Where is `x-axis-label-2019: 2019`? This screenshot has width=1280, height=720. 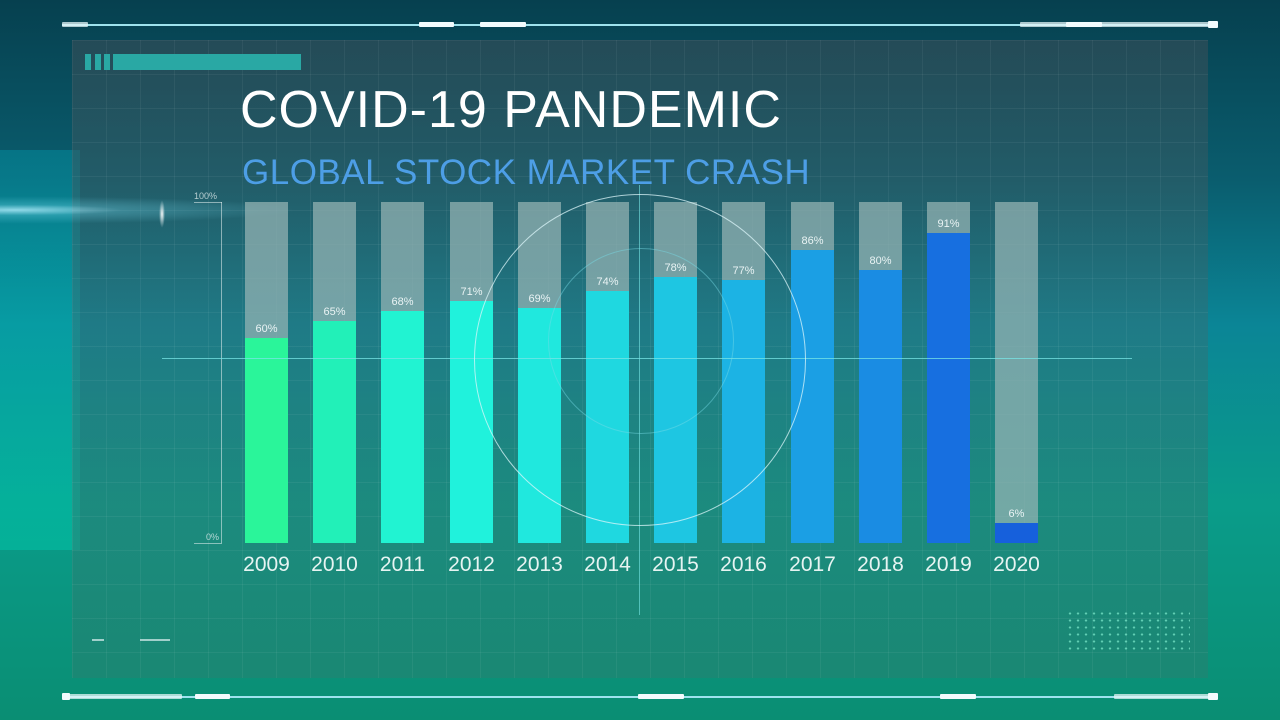 x-axis-label-2019: 2019 is located at coordinates (948, 564).